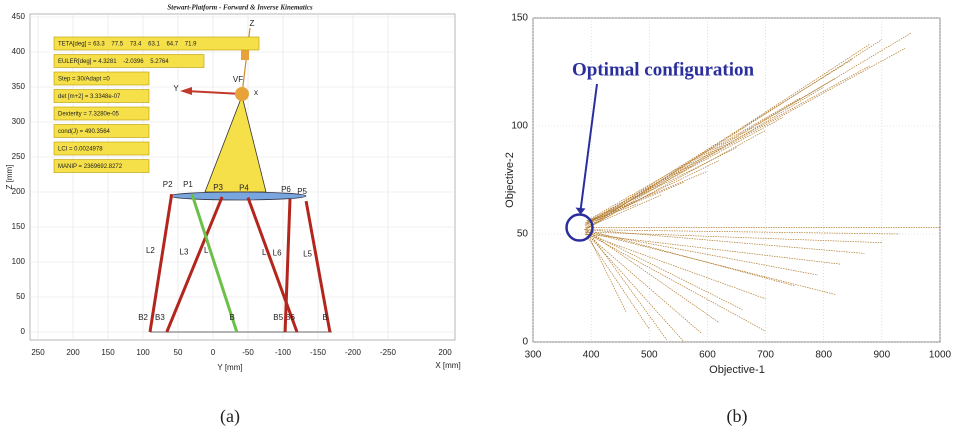 This screenshot has height=434, width=956. Describe the element at coordinates (823, 355) in the screenshot. I see `x-tick-label: 800` at that location.